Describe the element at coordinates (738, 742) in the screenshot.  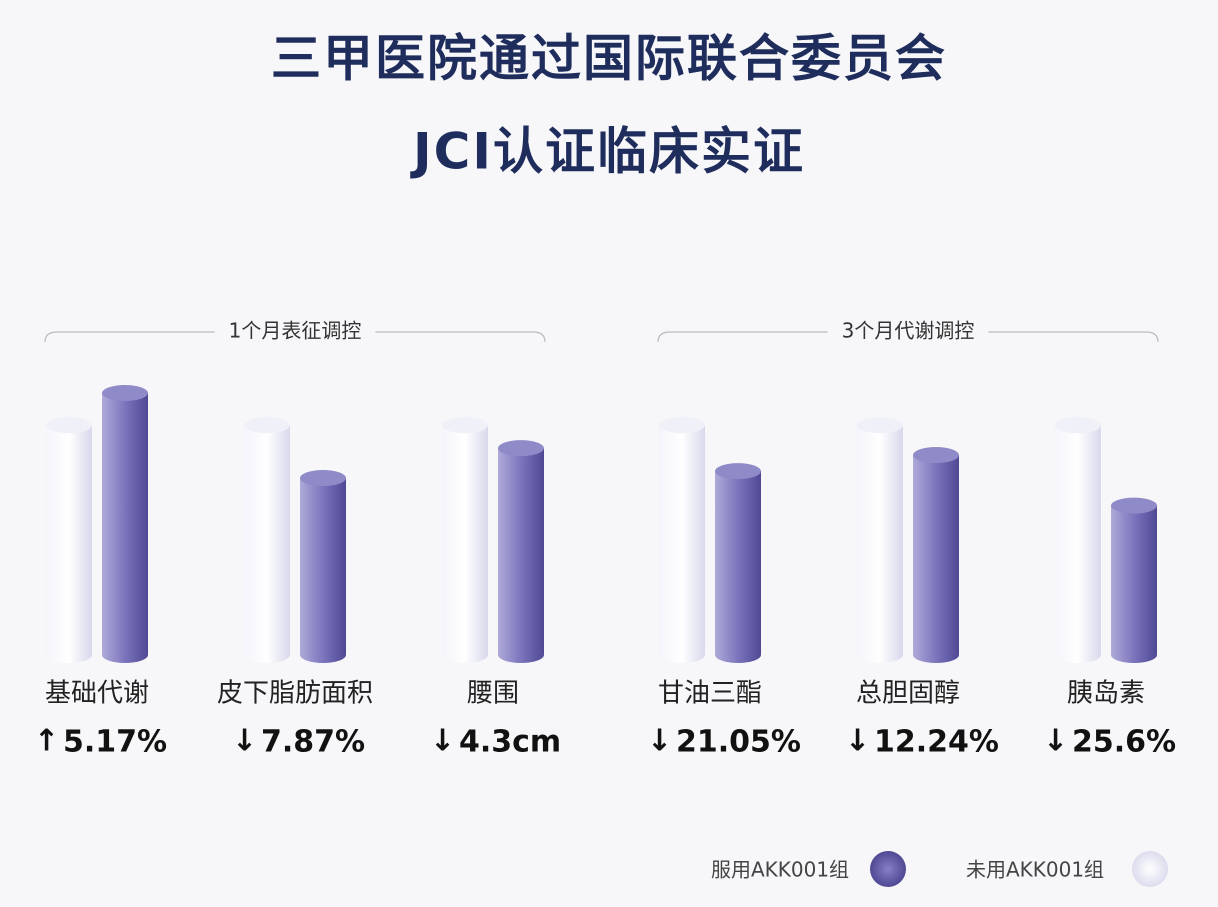
I see `change-label: 21.05%` at that location.